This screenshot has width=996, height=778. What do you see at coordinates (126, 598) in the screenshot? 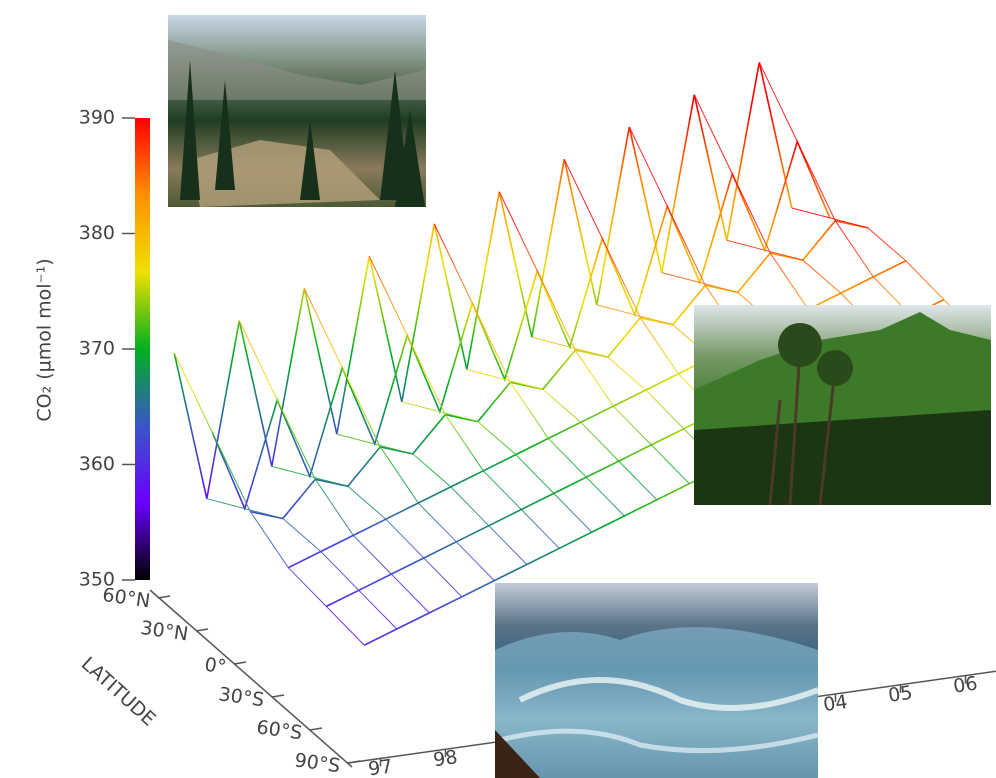
I see `lat-tick-label: 60°N` at bounding box center [126, 598].